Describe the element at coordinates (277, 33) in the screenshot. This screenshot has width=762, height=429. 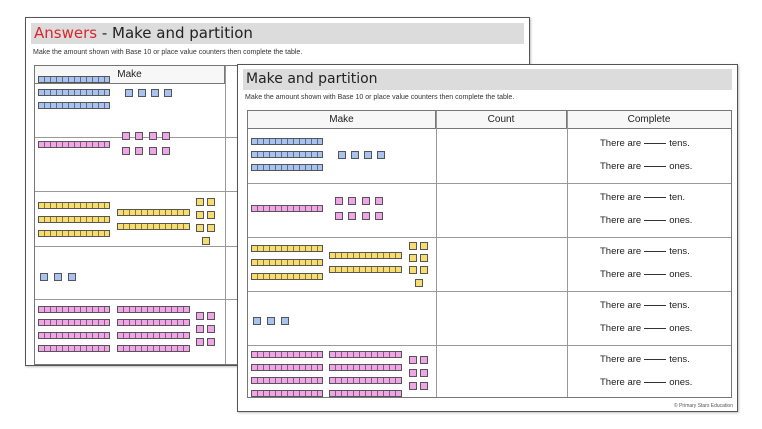
I see `worksheet-title: Answers - Make and partition` at that location.